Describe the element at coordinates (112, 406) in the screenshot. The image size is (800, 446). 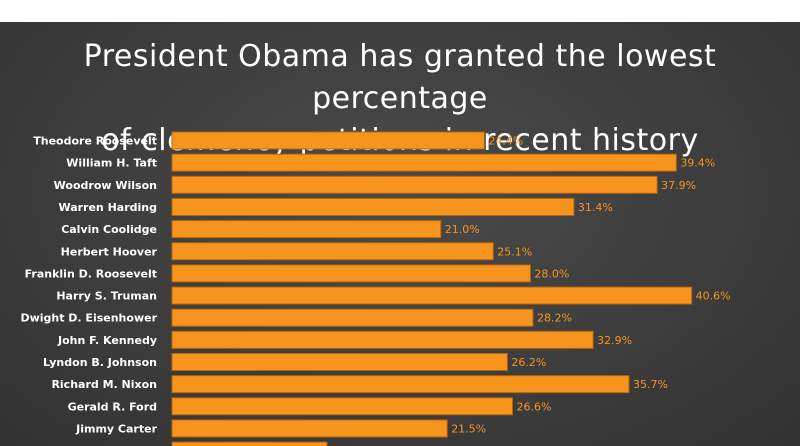
I see `category-label-12: Gerald R. Ford` at that location.